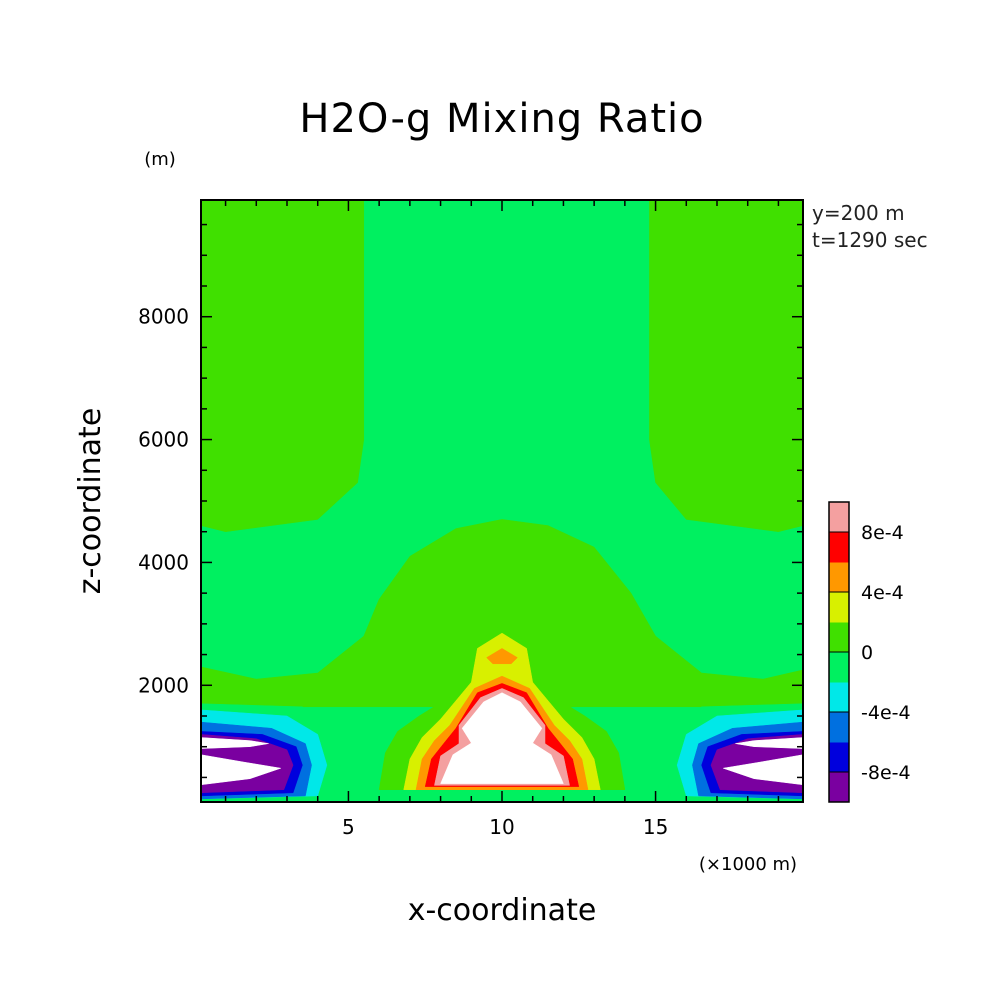 This screenshot has height=1004, width=1004. What do you see at coordinates (858, 213) in the screenshot?
I see `annotation-y: y=200 m` at bounding box center [858, 213].